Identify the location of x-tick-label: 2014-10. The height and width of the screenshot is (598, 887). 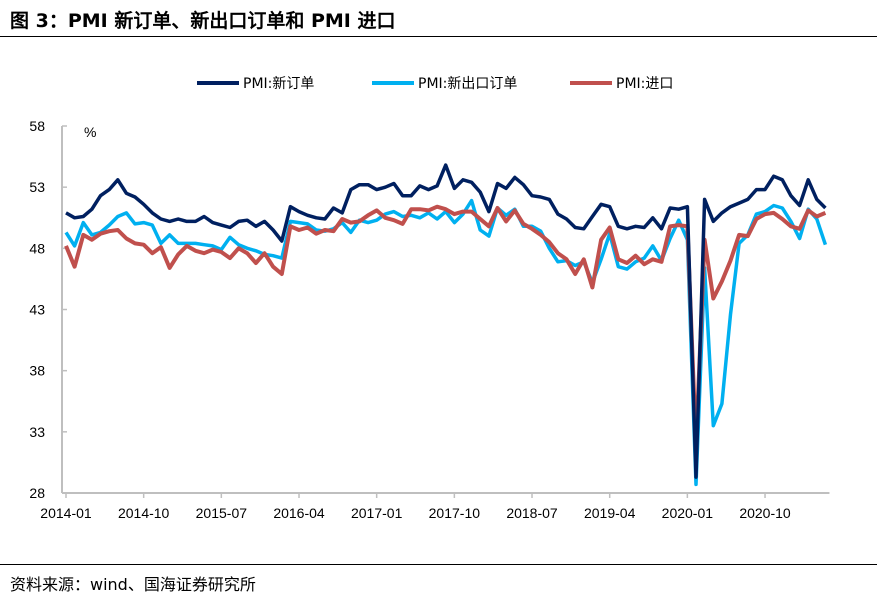
(144, 513).